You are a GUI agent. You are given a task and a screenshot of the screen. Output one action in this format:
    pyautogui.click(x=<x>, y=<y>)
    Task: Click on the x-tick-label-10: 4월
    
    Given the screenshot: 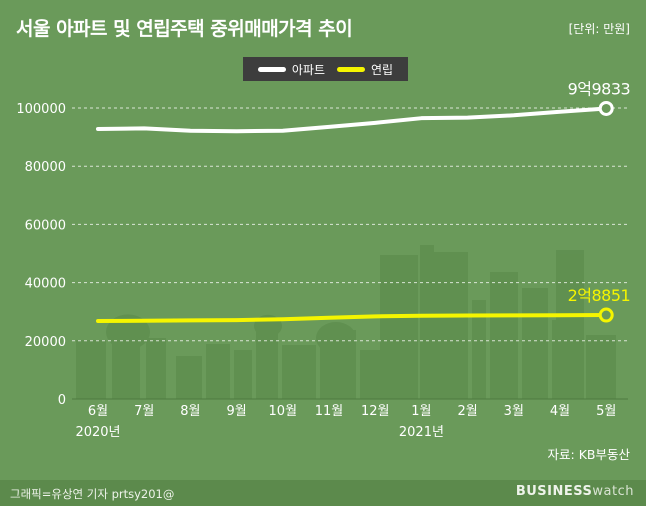 What is the action you would take?
    pyautogui.click(x=560, y=411)
    